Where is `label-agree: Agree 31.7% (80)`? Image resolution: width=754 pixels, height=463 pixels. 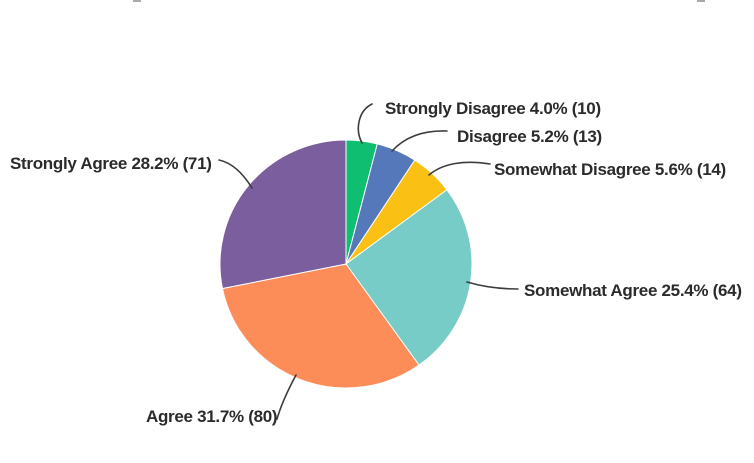
label-agree: Agree 31.7% (80) is located at coordinates (212, 416).